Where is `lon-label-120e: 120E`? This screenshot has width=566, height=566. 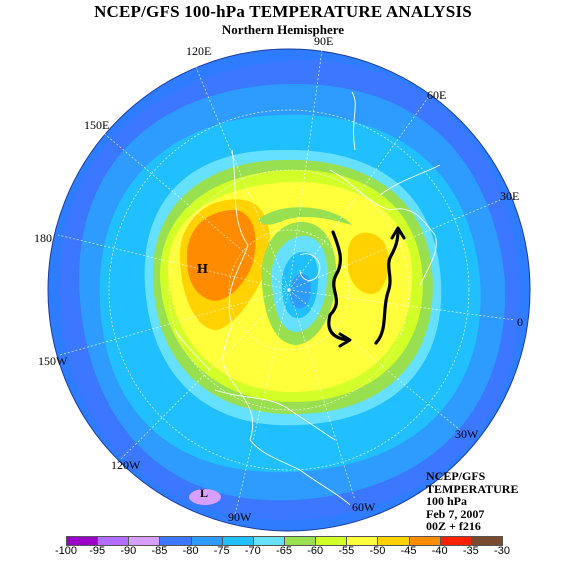
lon-label-120e: 120E is located at coordinates (199, 51).